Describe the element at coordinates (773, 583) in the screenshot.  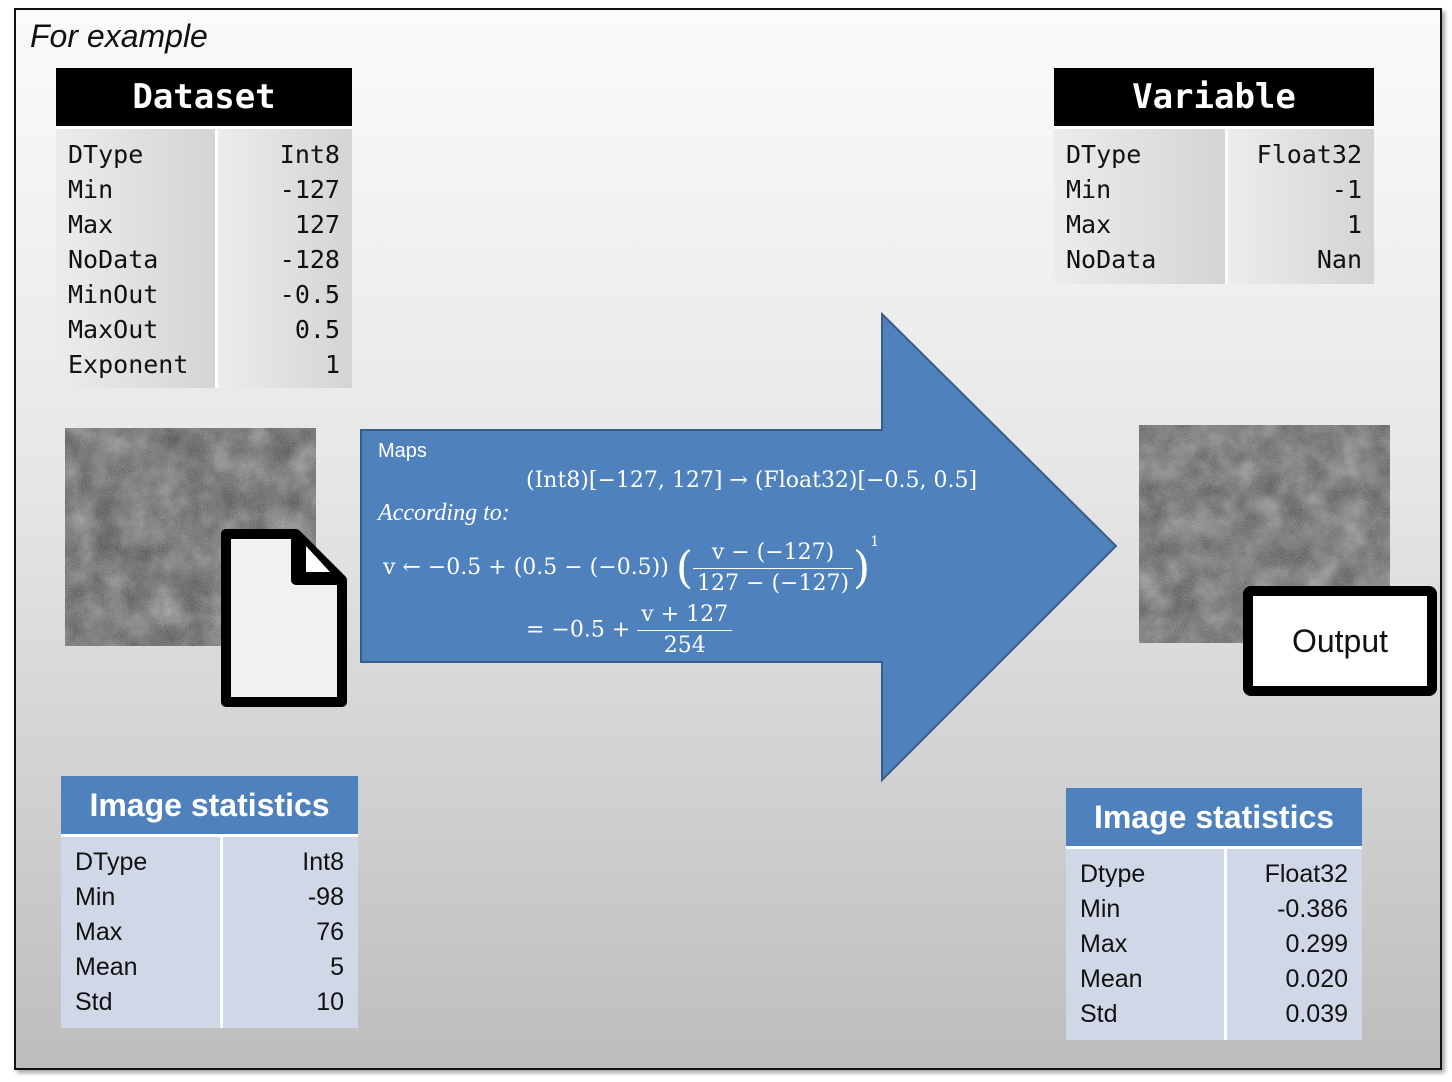
I see `eq1-den: 127 − (−127)` at that location.